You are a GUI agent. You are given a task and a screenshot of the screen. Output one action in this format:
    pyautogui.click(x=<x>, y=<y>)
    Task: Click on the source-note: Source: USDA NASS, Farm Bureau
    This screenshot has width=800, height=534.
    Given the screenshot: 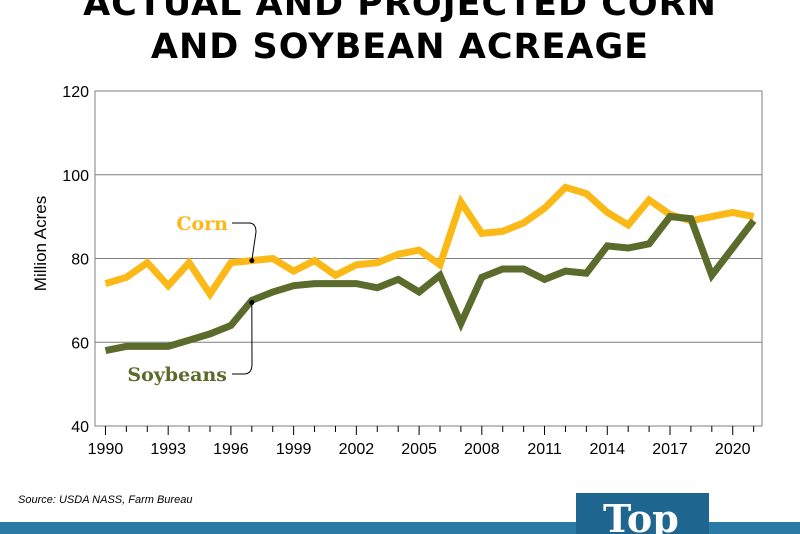 What is the action you would take?
    pyautogui.click(x=105, y=500)
    